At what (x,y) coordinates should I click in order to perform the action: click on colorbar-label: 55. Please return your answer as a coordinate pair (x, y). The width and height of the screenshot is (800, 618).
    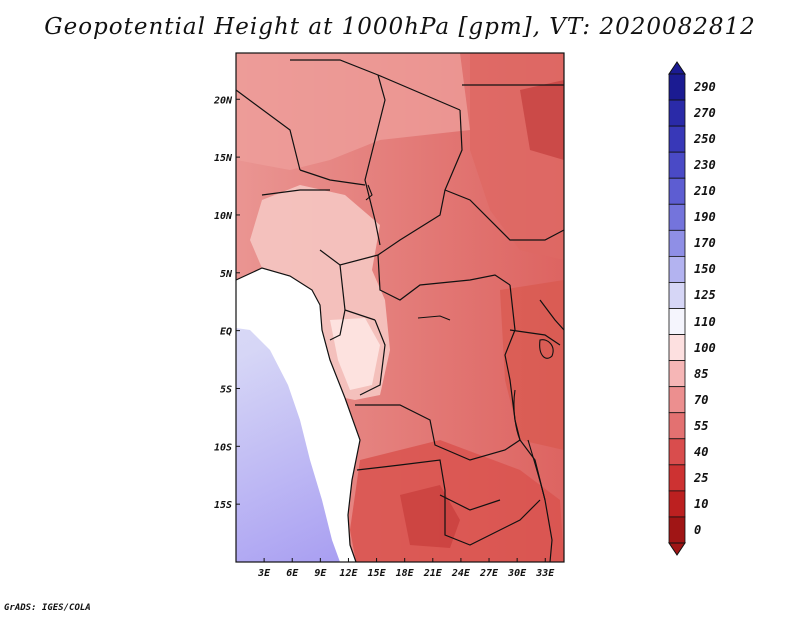
    Looking at the image, I should click on (701, 425).